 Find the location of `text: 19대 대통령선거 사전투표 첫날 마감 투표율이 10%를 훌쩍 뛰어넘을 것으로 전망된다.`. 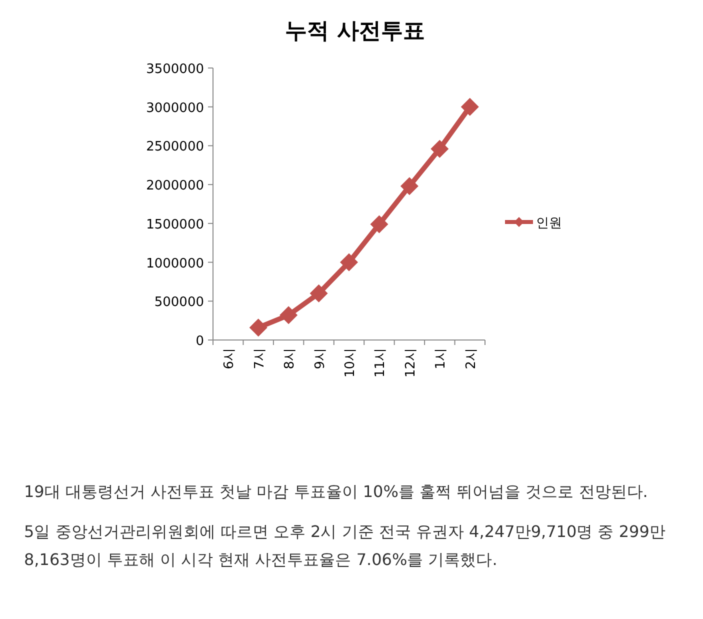

text: 19대 대통령선거 사전투표 첫날 마감 투표율이 10%를 훌쩍 뛰어넘을 것으로 전망된다. is located at coordinates (336, 492).